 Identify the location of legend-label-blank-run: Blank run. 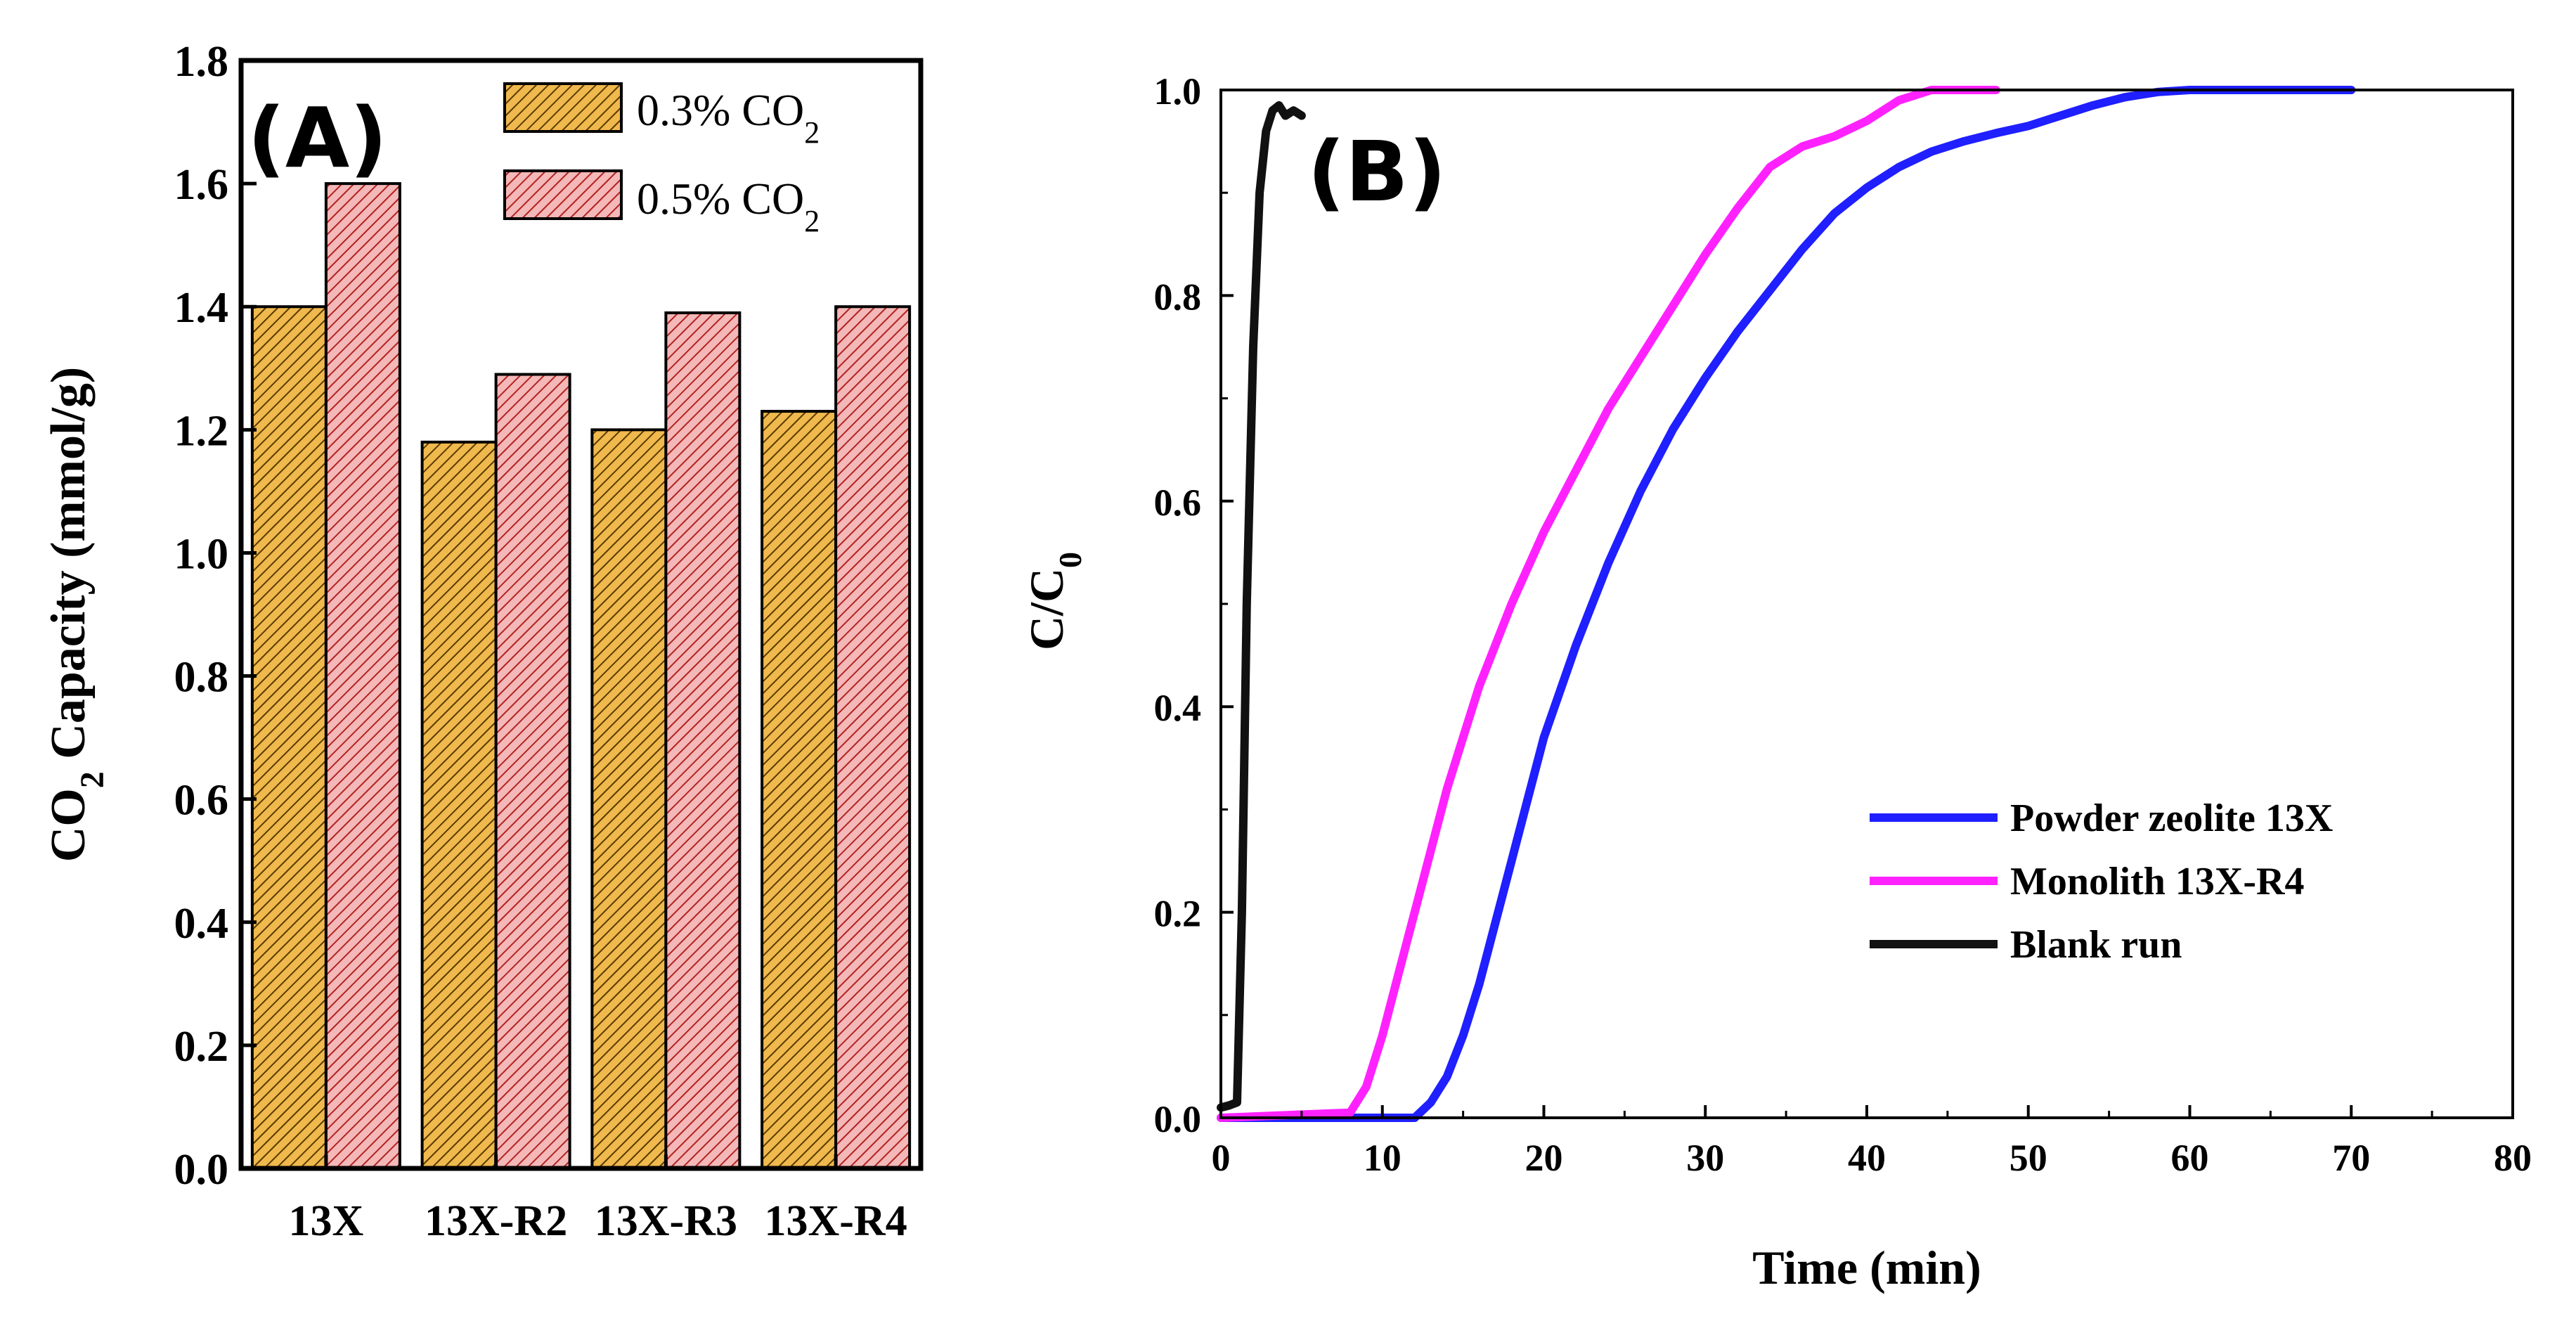
(2096, 945).